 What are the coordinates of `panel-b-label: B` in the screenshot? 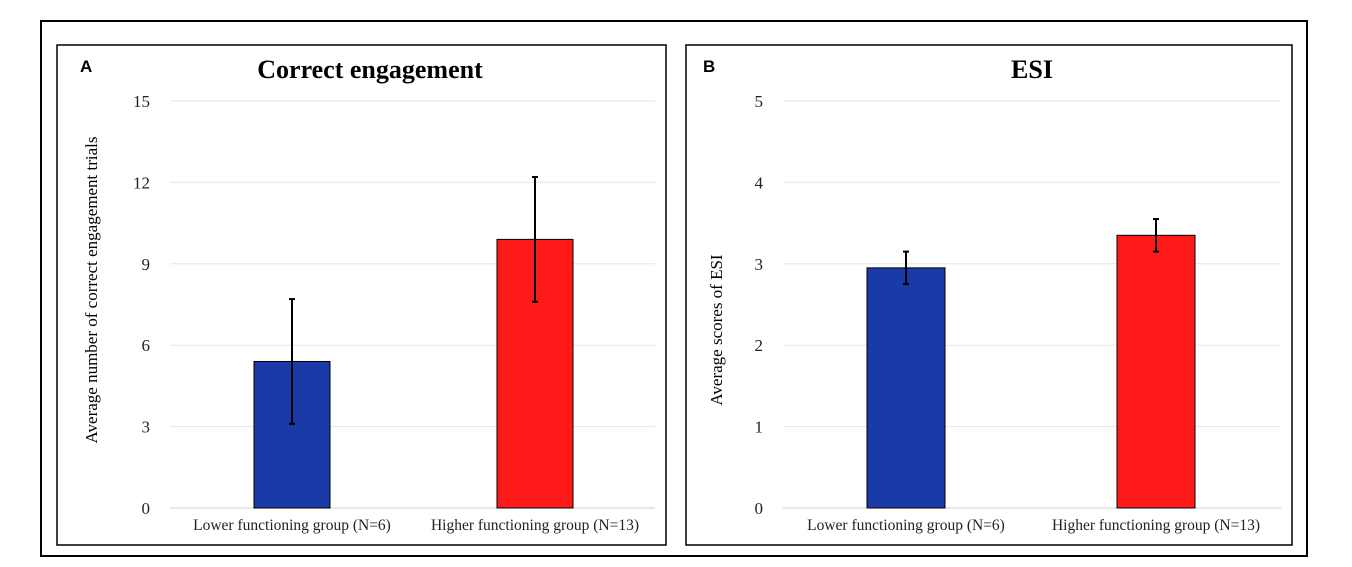 It's located at (709, 66).